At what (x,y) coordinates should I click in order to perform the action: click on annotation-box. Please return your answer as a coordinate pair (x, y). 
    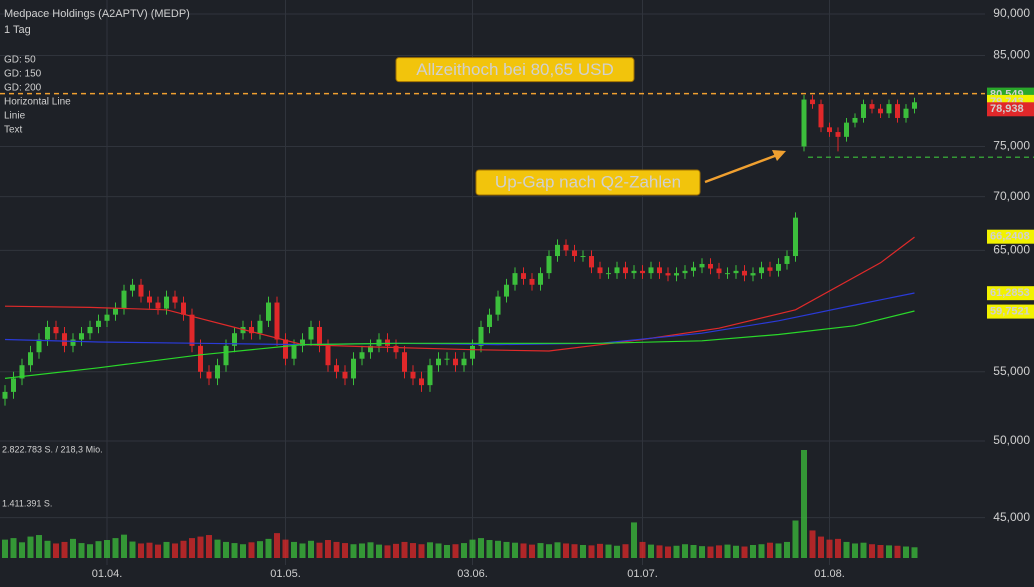
    Looking at the image, I should click on (588, 182).